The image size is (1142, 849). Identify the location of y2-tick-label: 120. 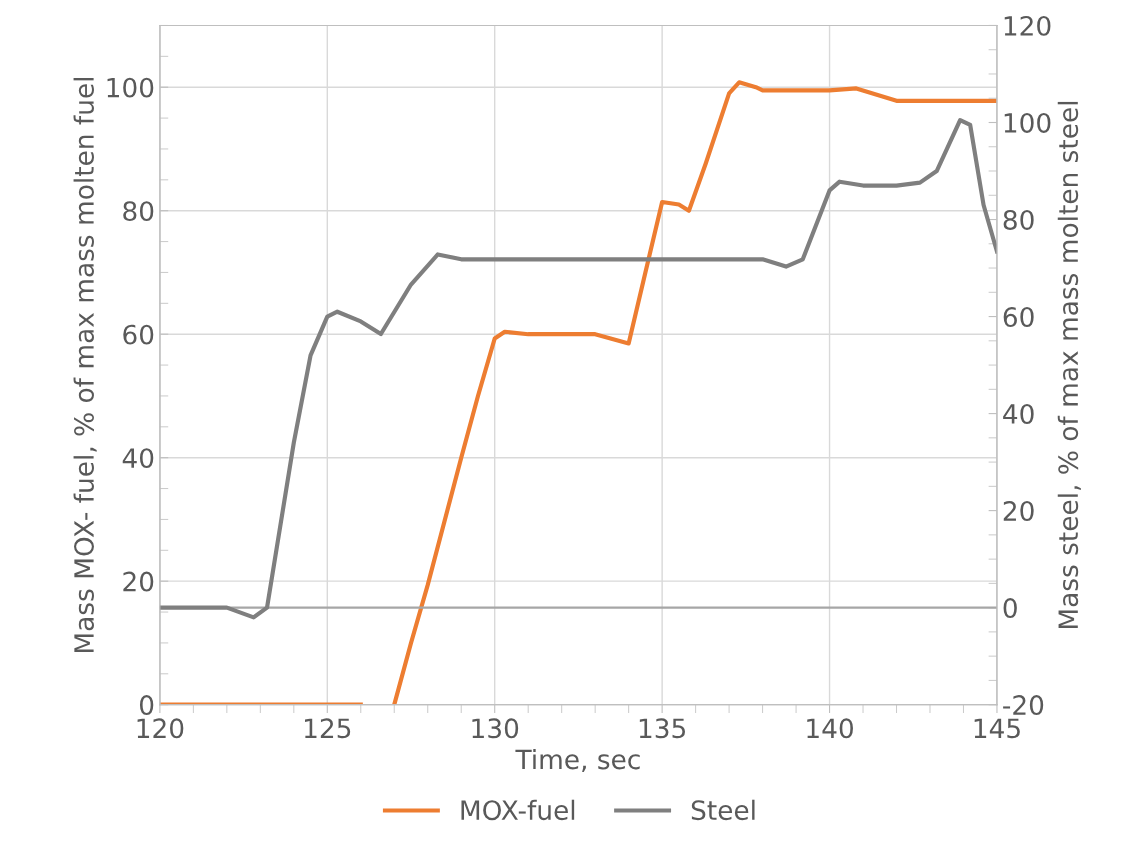
(1027, 25).